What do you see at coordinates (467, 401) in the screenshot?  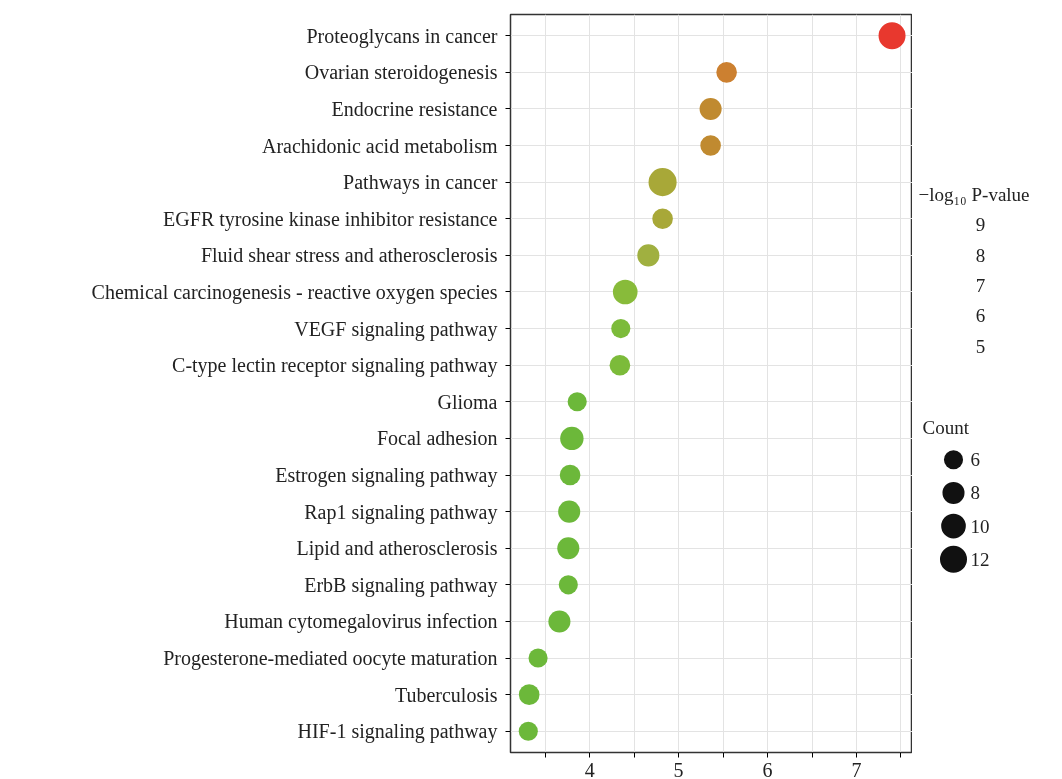 I see `y-tick-label: Glioma` at bounding box center [467, 401].